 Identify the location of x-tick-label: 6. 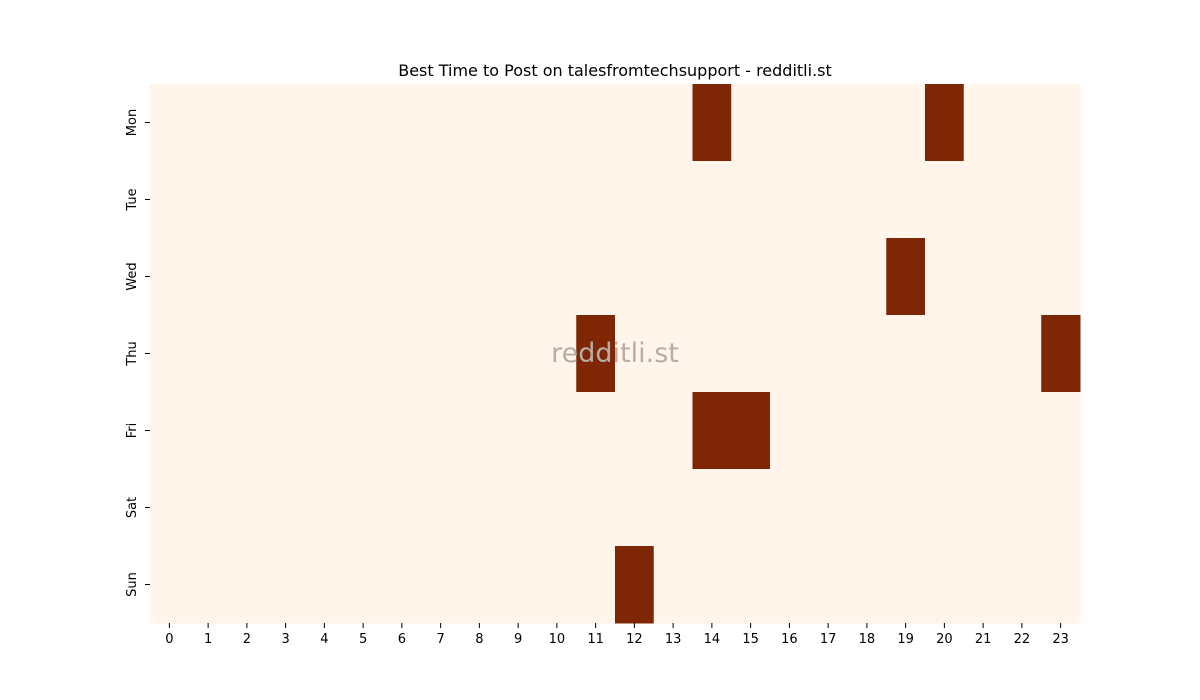
(402, 639).